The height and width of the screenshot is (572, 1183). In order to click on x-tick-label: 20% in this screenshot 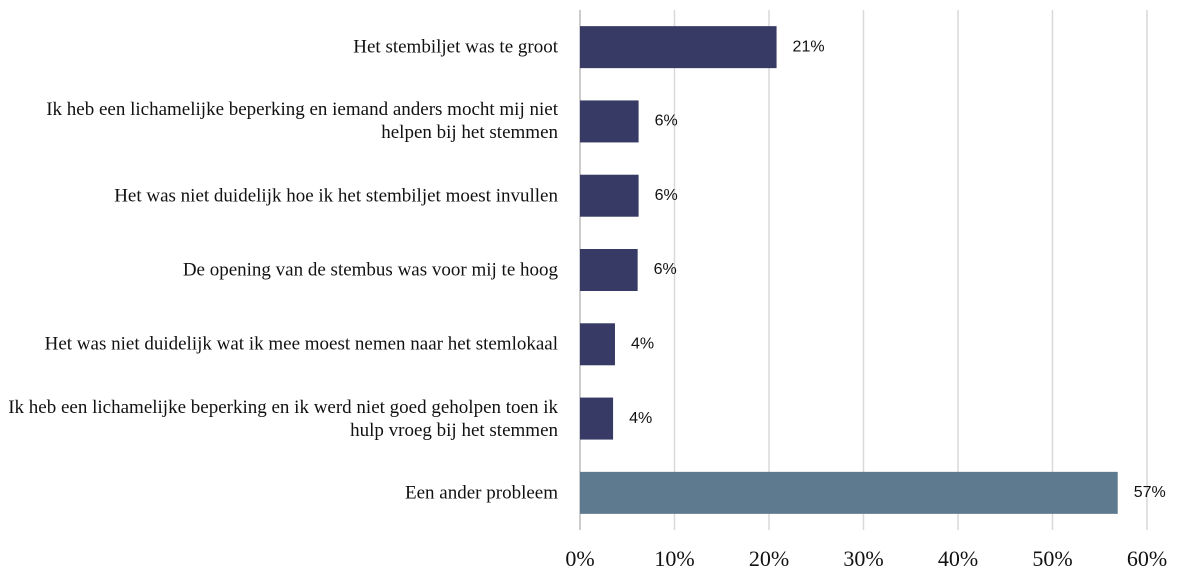, I will do `click(769, 558)`.